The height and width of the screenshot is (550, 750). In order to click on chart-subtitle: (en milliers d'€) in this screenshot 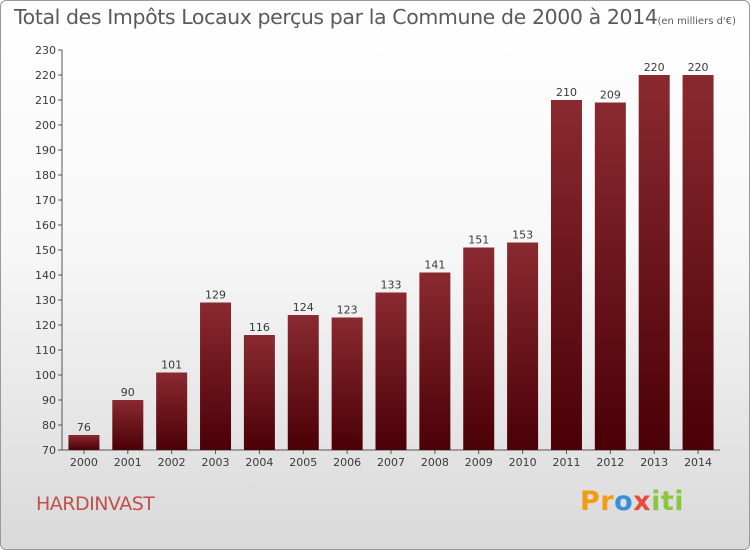, I will do `click(696, 21)`.